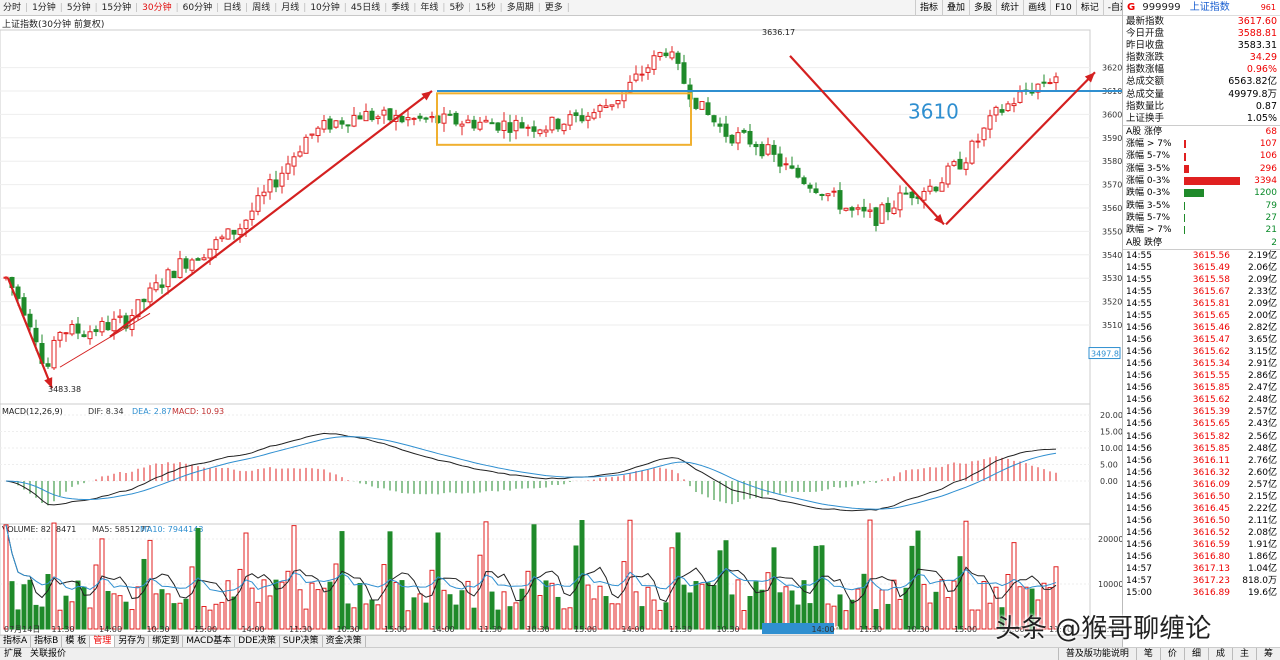 The width and height of the screenshot is (1280, 660). Describe the element at coordinates (325, 7) in the screenshot. I see `period-9: 10分钟` at that location.